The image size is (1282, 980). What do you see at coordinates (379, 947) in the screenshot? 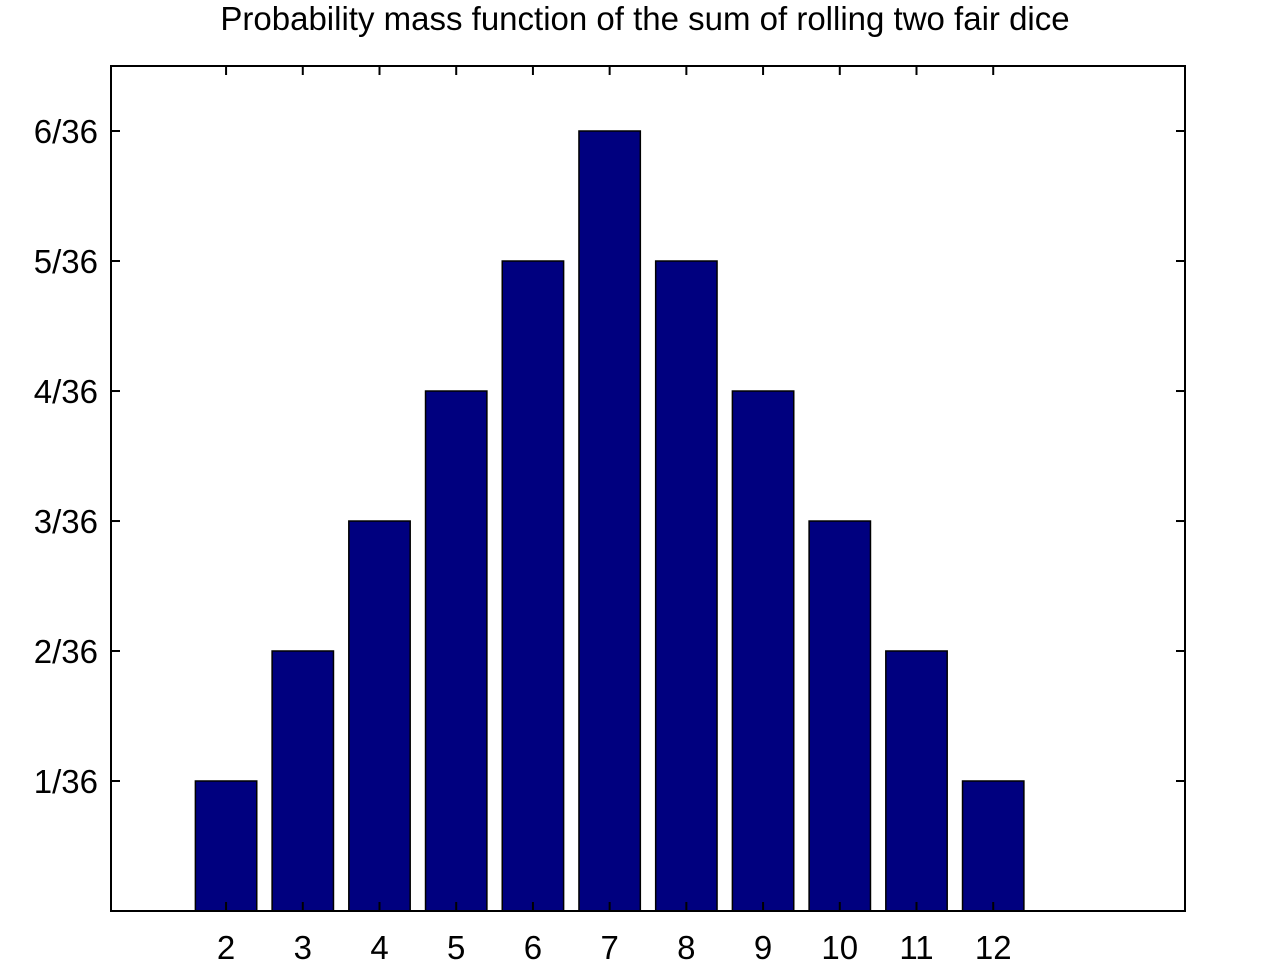
I see `x-tick-label: 4` at bounding box center [379, 947].